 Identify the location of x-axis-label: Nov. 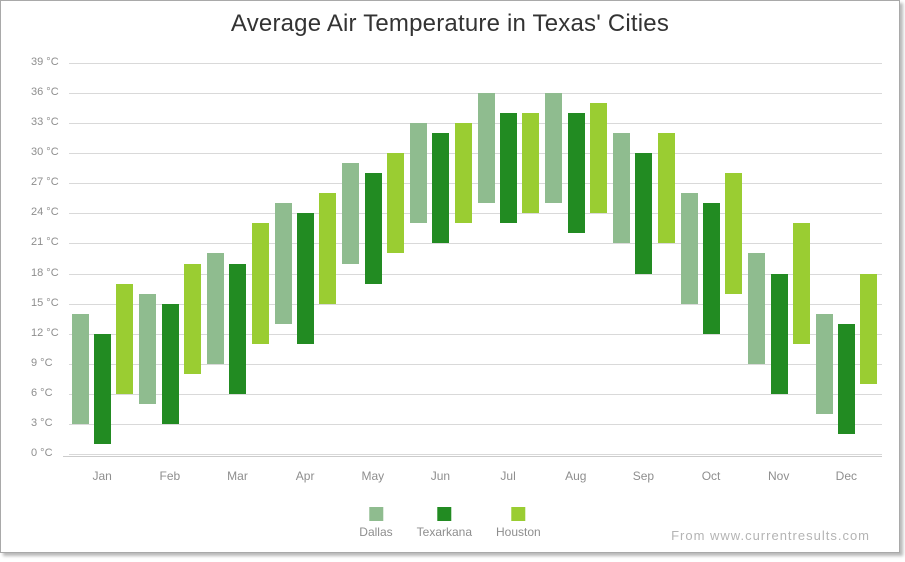
(779, 476).